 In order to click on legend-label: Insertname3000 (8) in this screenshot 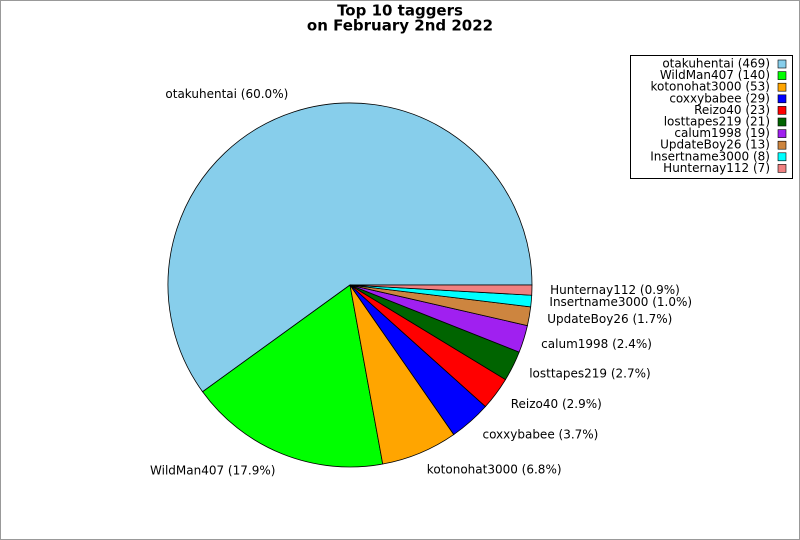, I will do `click(710, 156)`.